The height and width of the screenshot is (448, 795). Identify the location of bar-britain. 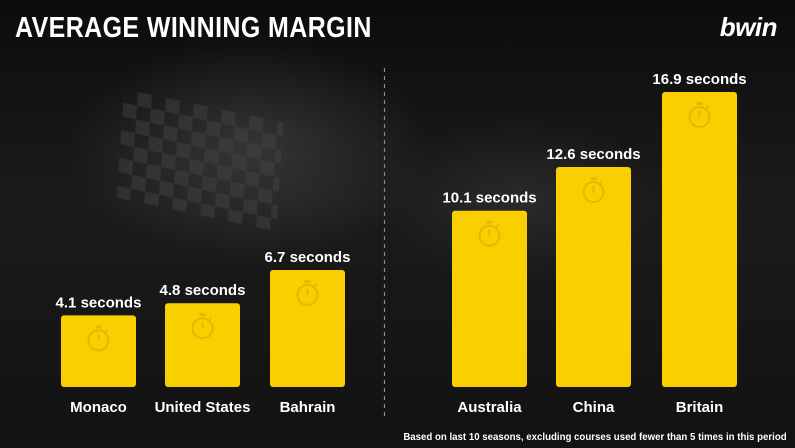
(699, 239).